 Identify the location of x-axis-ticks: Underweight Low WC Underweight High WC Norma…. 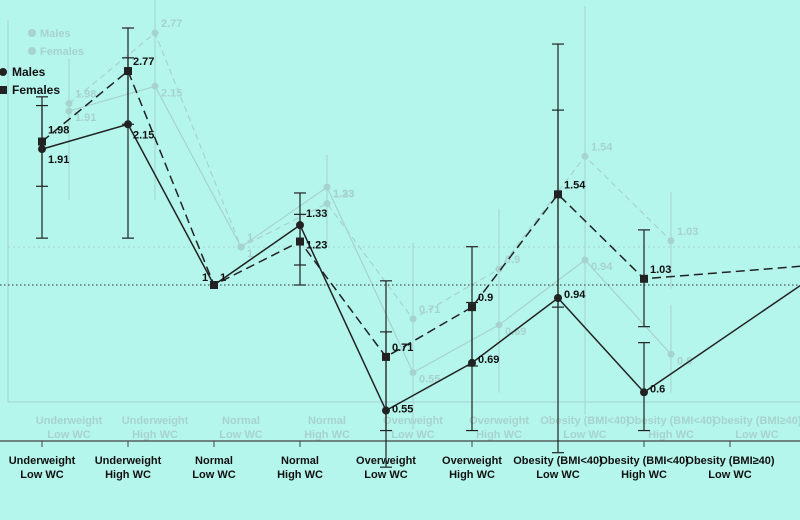
(392, 461).